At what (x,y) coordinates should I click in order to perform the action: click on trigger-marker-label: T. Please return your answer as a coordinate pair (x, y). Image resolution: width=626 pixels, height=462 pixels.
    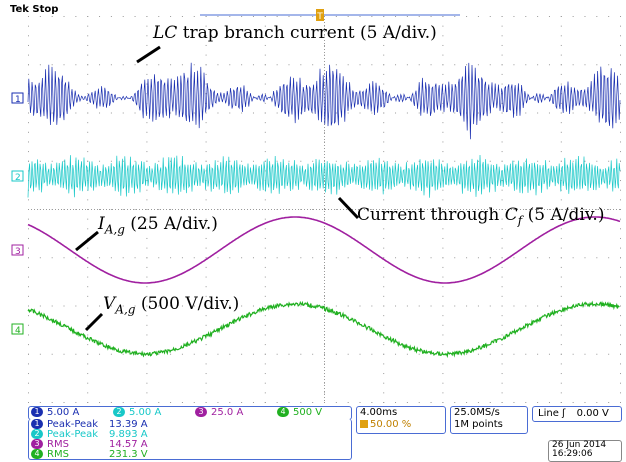
    Looking at the image, I should click on (319, 17).